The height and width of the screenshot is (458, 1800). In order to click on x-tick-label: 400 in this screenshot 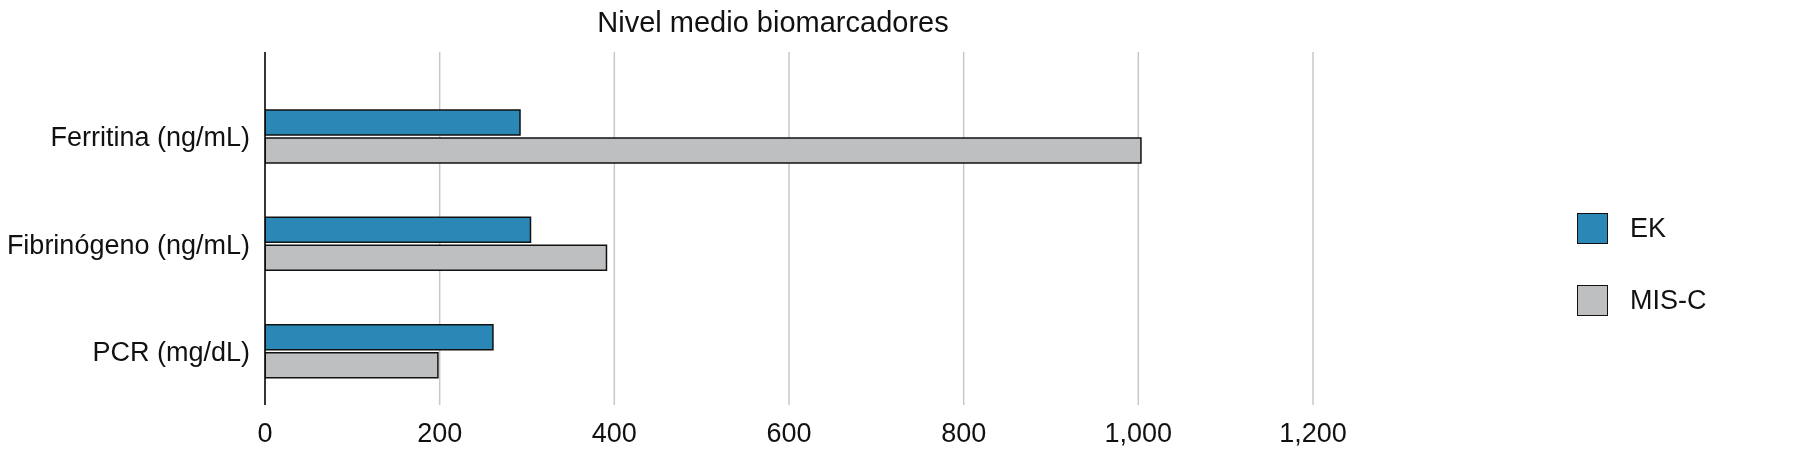, I will do `click(614, 433)`.